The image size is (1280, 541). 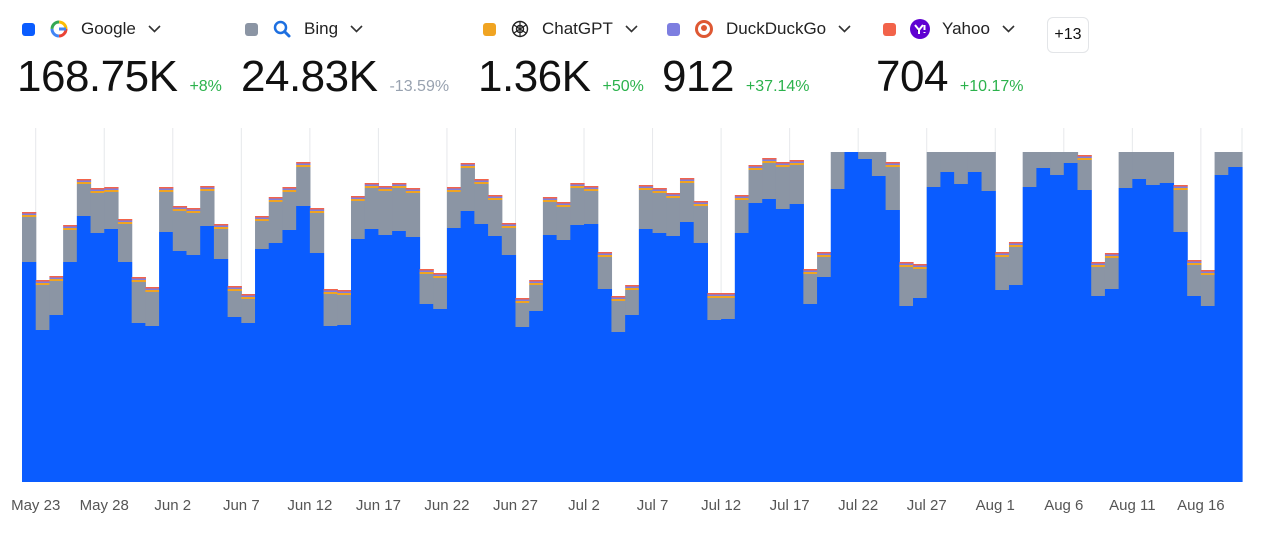 What do you see at coordinates (108, 28) in the screenshot?
I see `legend-label: Google` at bounding box center [108, 28].